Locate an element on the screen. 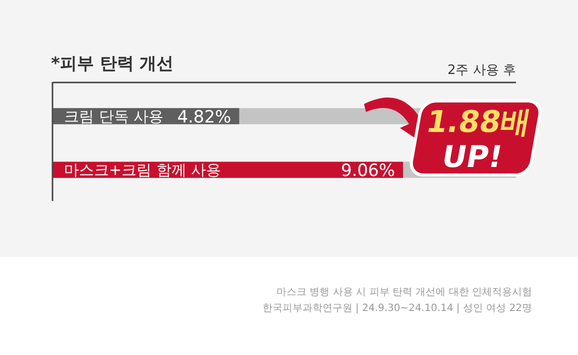  text: 마스크 병행 사용 시 피부 탄력 개선에 대한 인체적용시험 is located at coordinates (404, 292).